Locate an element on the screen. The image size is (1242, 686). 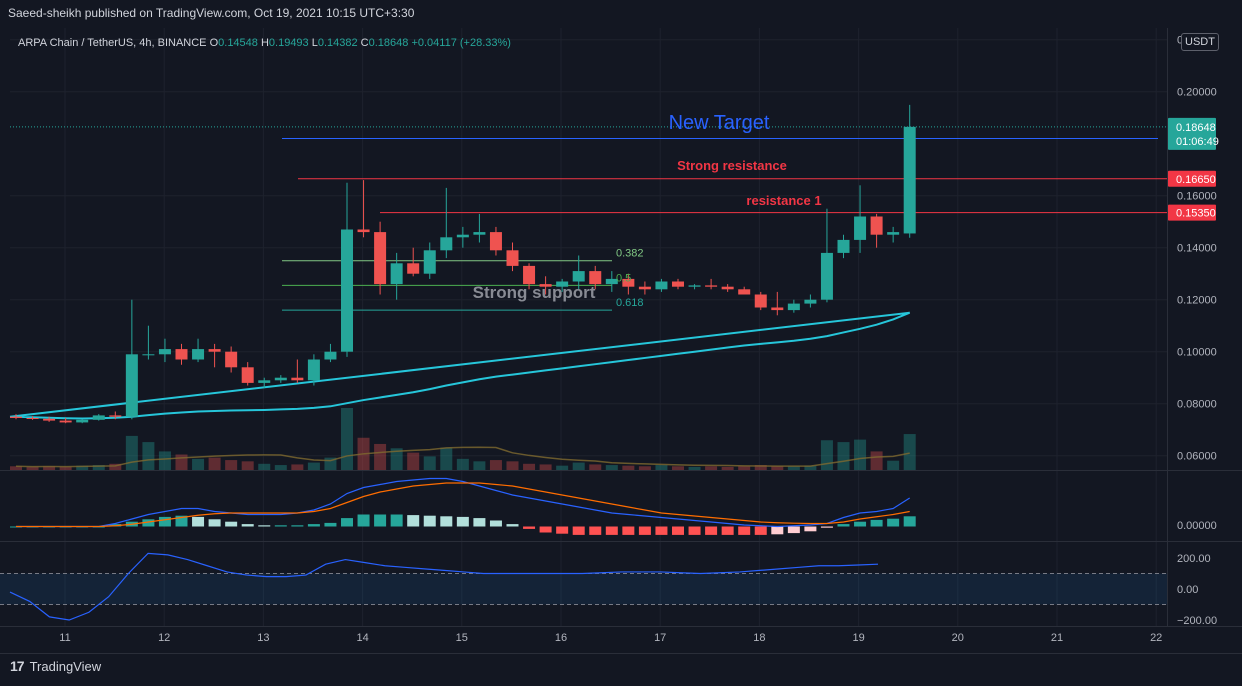
price-tick-label: 0.06000 is located at coordinates (1197, 457).